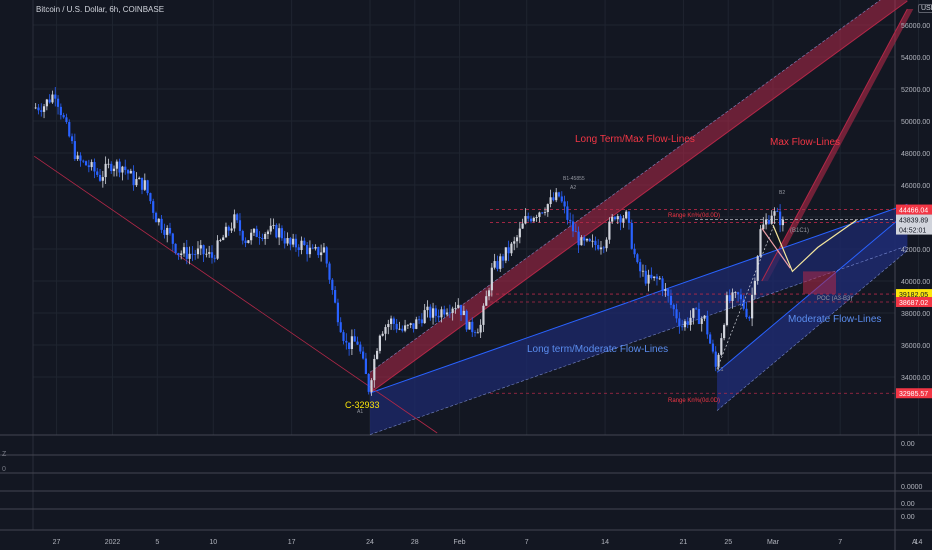  Describe the element at coordinates (362, 405) in the screenshot. I see `annotation-4: C-32933` at that location.